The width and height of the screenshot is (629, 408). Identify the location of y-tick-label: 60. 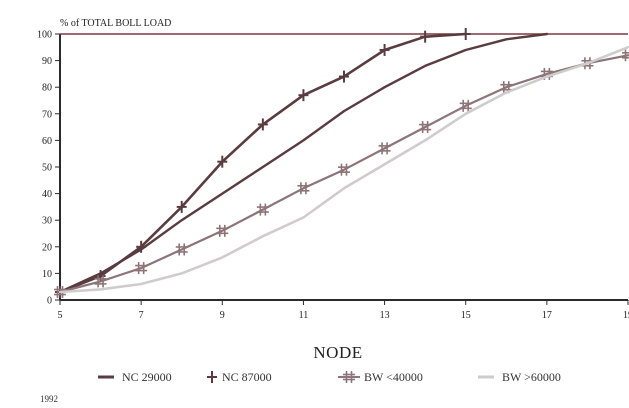
(47, 141).